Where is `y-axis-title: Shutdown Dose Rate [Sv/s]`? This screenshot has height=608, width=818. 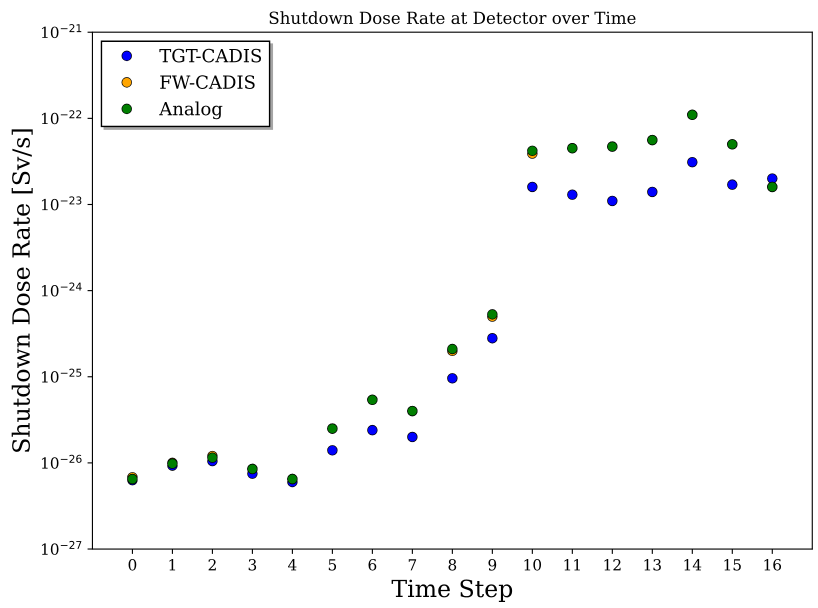
y-axis-title: Shutdown Dose Rate [Sv/s] is located at coordinates (22, 290).